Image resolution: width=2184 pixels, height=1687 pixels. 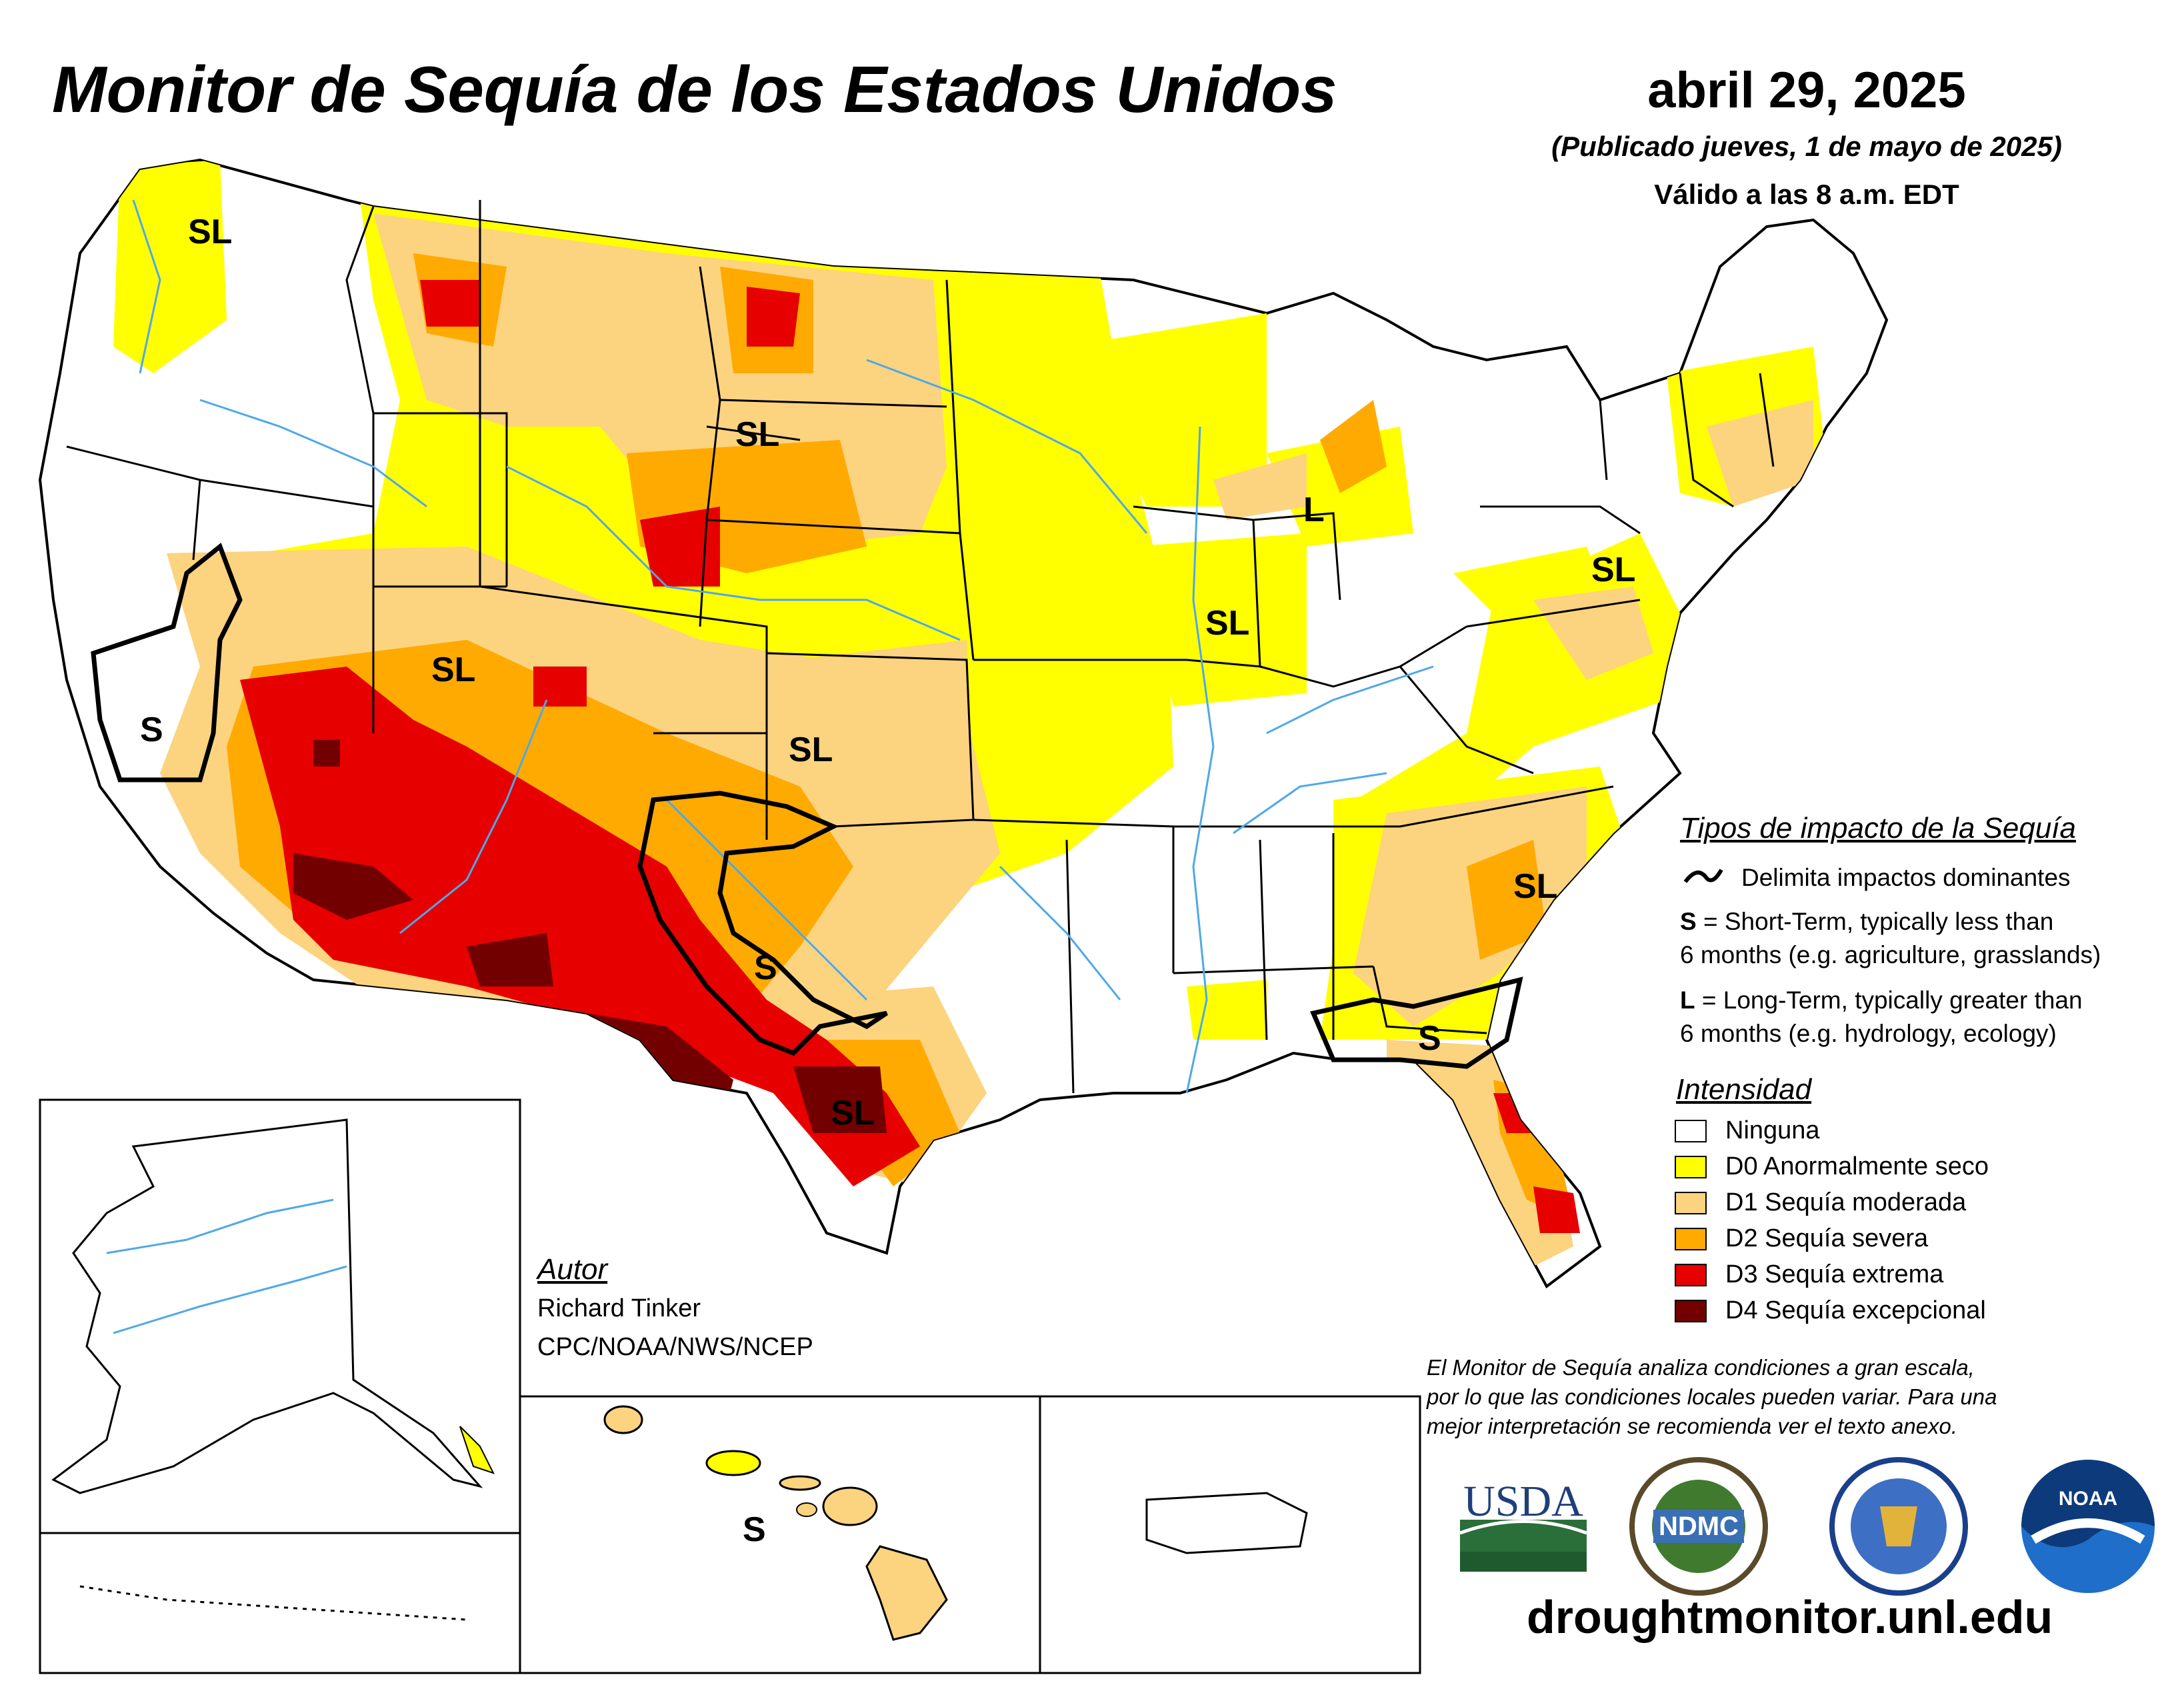 I want to click on legend-graphics, so click(x=1703, y=875).